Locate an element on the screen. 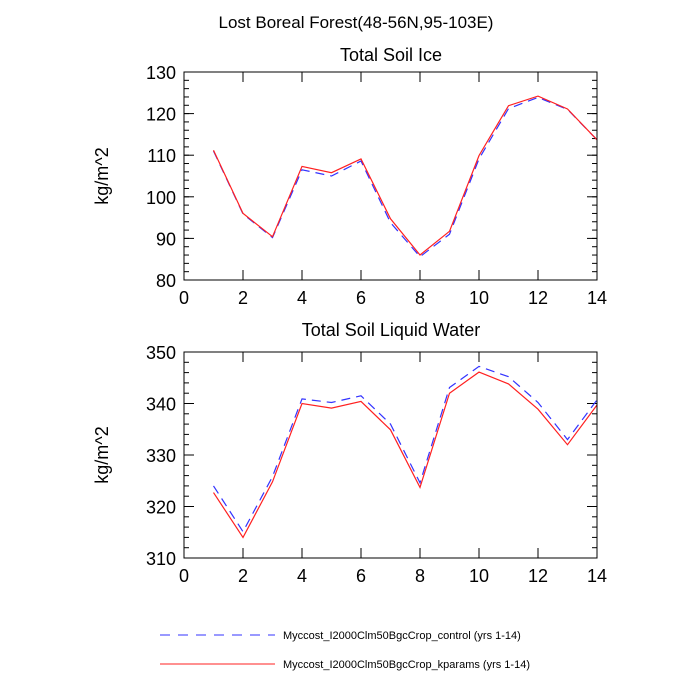 This screenshot has width=700, height=700. y-tick-label: 310 is located at coordinates (161, 559).